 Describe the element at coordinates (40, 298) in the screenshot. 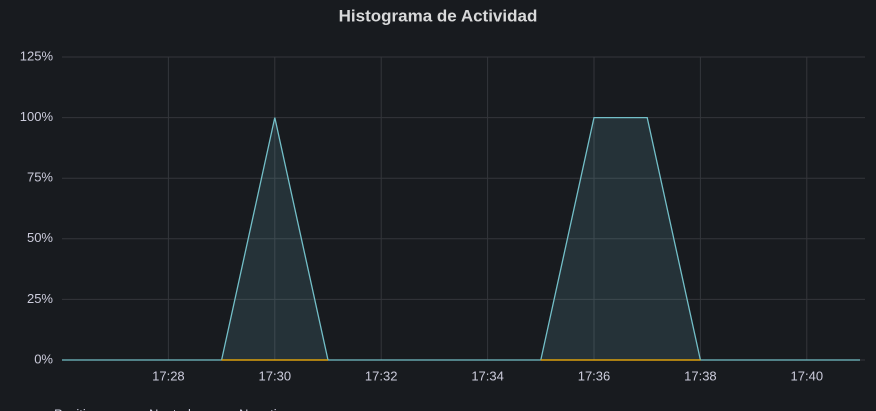

I see `y-tick-label: 25%` at that location.